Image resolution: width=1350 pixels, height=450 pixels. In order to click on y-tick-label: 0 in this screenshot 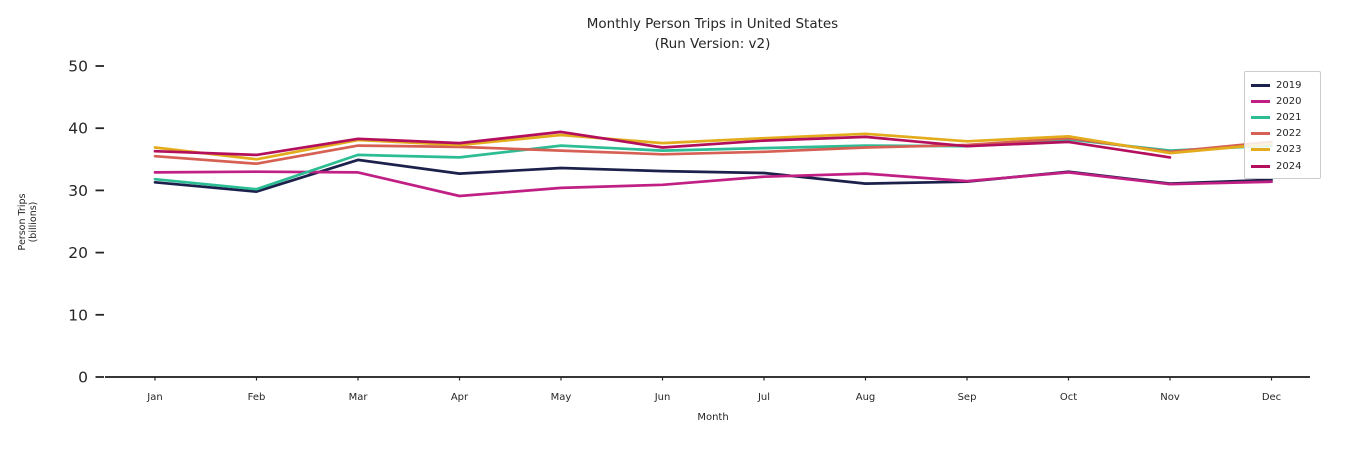, I will do `click(83, 378)`.